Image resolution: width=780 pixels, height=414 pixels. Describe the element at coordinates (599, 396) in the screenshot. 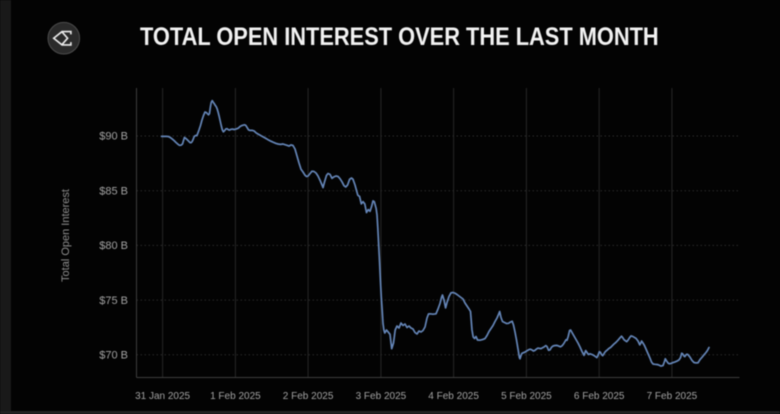

I see `svg-text: 6 Feb 2025` at that location.